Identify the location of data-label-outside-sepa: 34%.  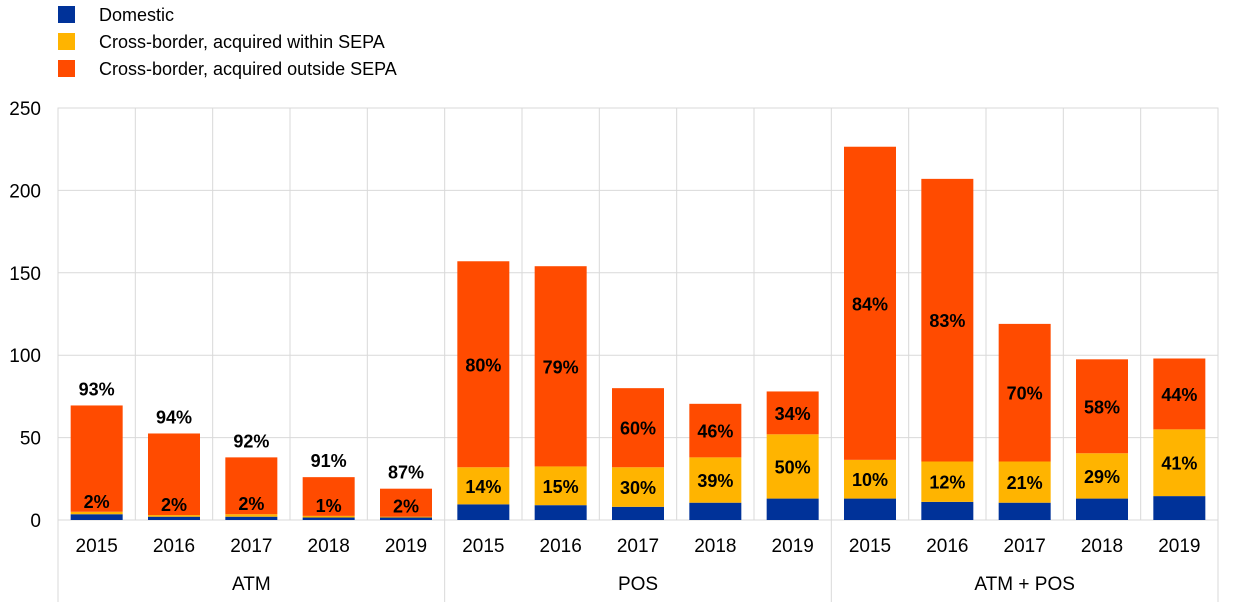
(793, 414).